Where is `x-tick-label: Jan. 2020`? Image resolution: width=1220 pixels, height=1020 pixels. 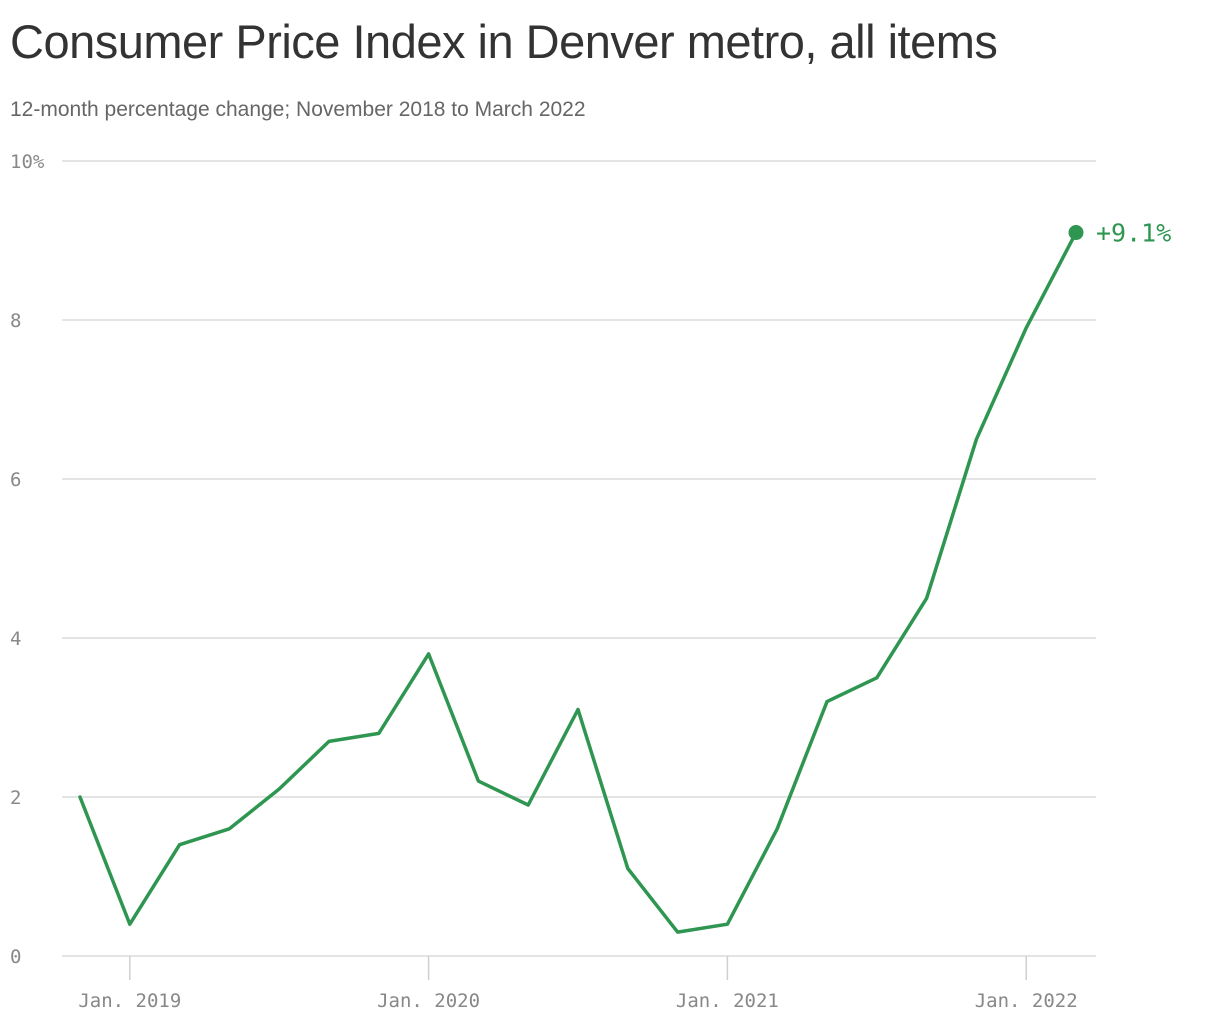 x-tick-label: Jan. 2020 is located at coordinates (428, 1001).